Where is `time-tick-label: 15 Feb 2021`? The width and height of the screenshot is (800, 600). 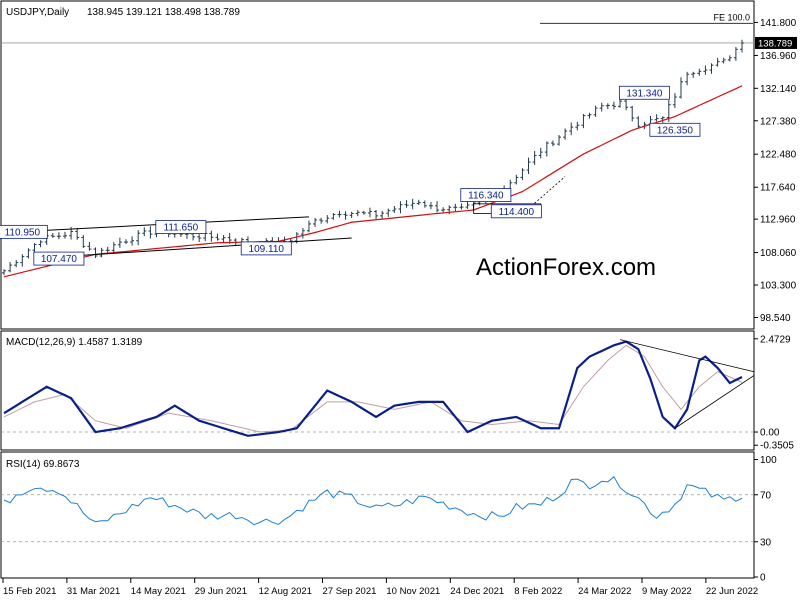 time-tick-label: 15 Feb 2021 is located at coordinates (29, 591).